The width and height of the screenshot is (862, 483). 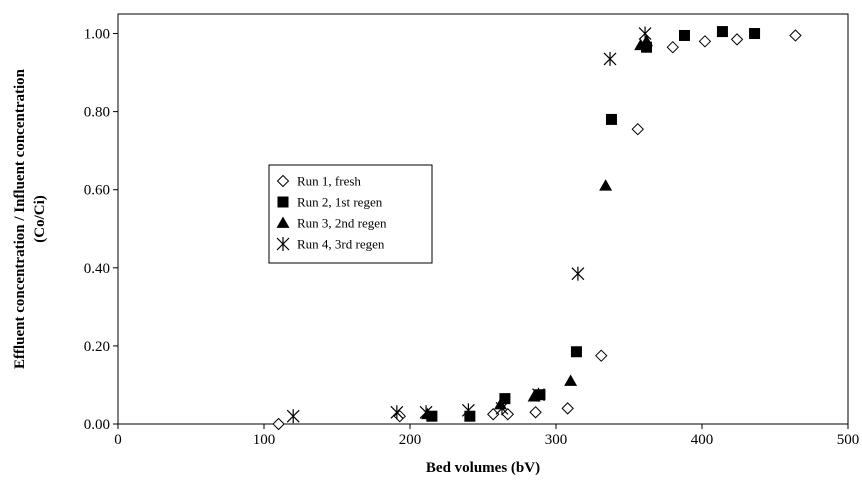 What do you see at coordinates (848, 440) in the screenshot?
I see `x-tick-label: 500` at bounding box center [848, 440].